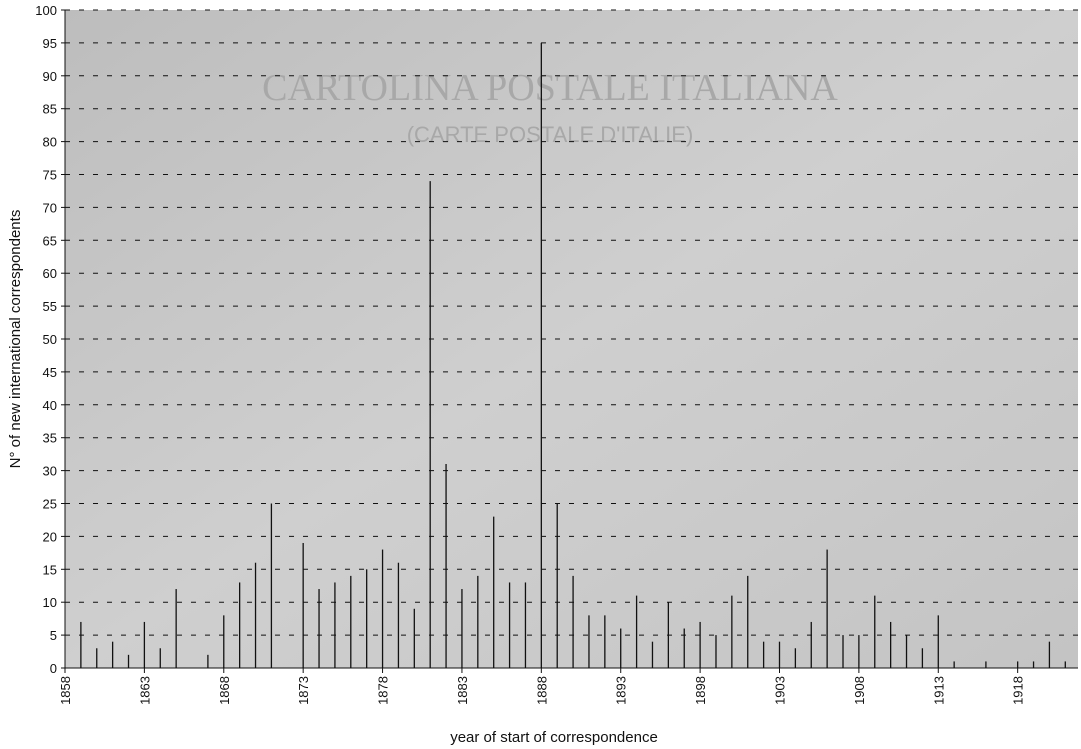 Image resolution: width=1081 pixels, height=749 pixels. What do you see at coordinates (383, 690) in the screenshot?
I see `x-tick-label: 1878` at bounding box center [383, 690].